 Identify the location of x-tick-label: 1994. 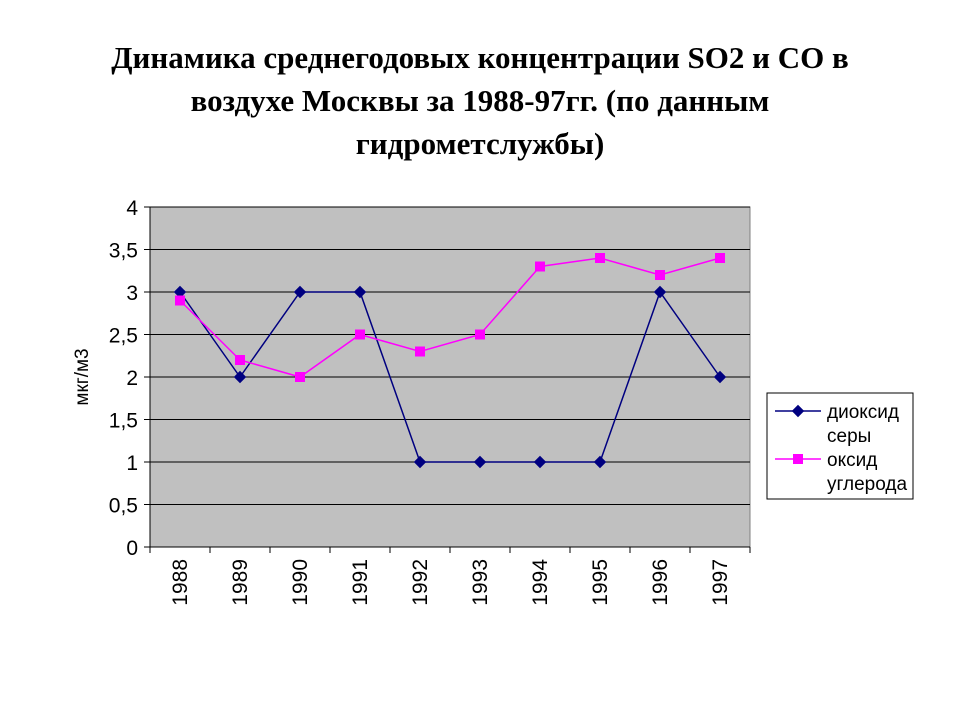
(540, 582).